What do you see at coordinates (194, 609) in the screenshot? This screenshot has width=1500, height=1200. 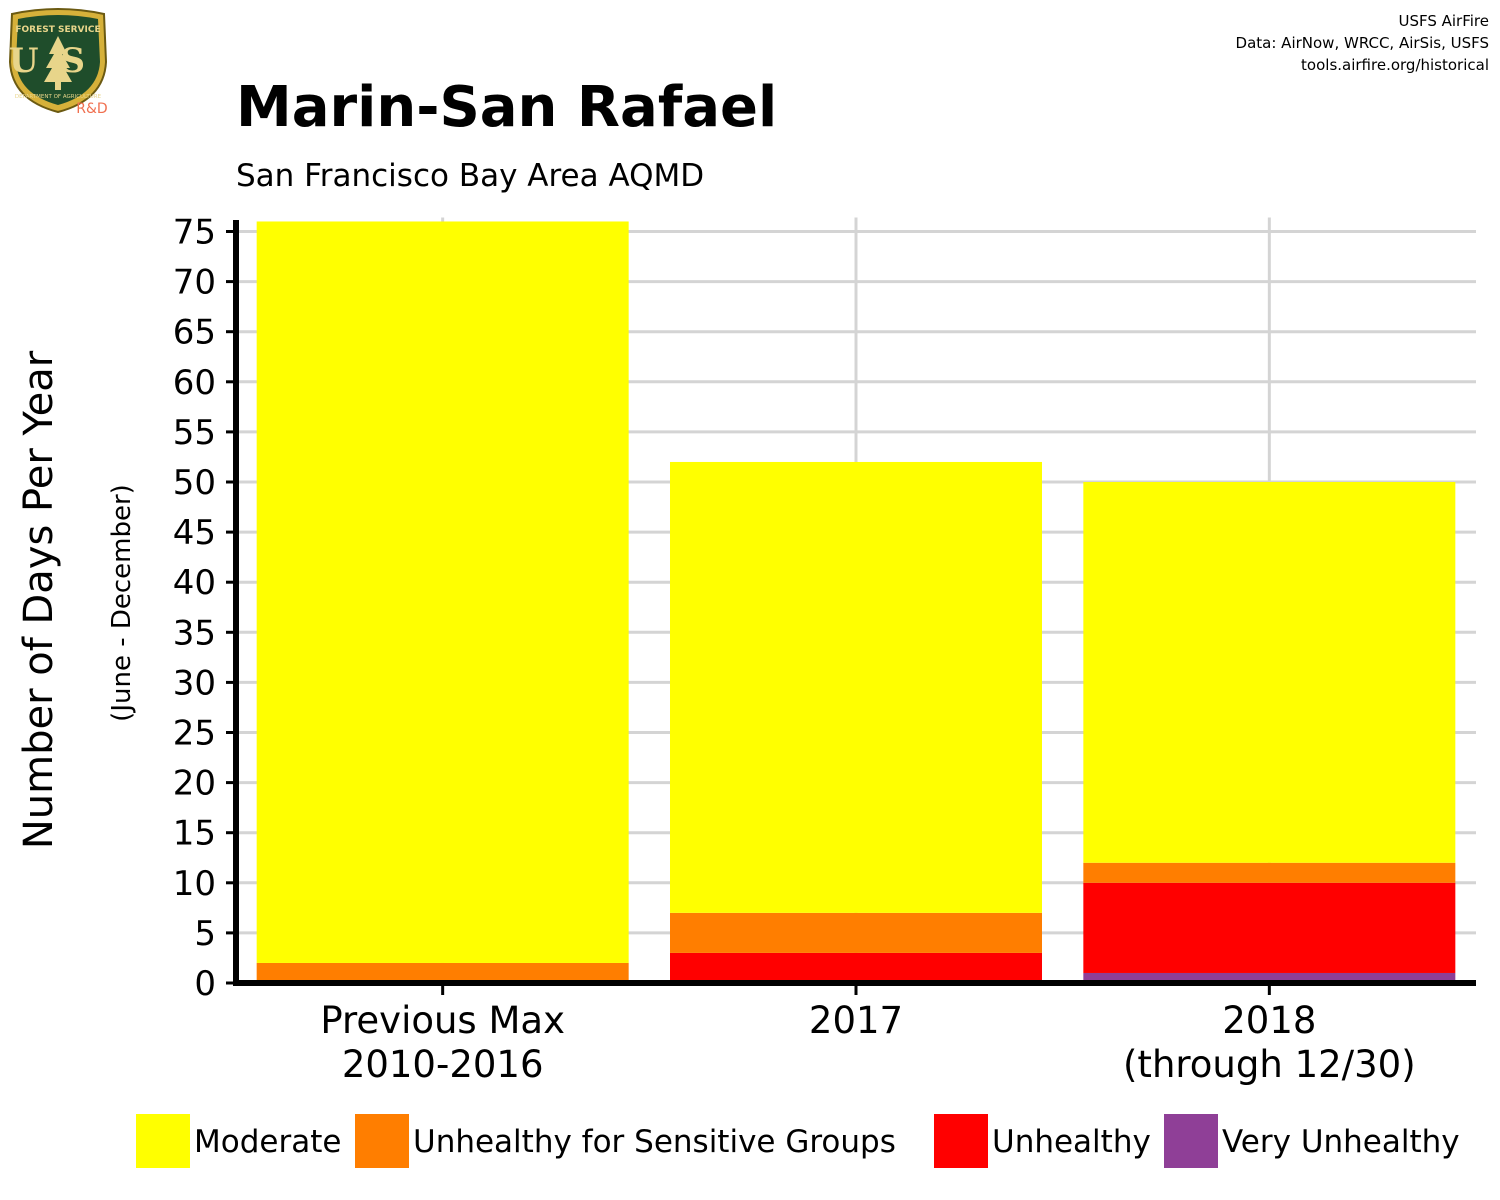 I see `y-tick-labels: 0 5 10 15 20 25 30 35 40 45 50 55 60 65 70 75` at bounding box center [194, 609].